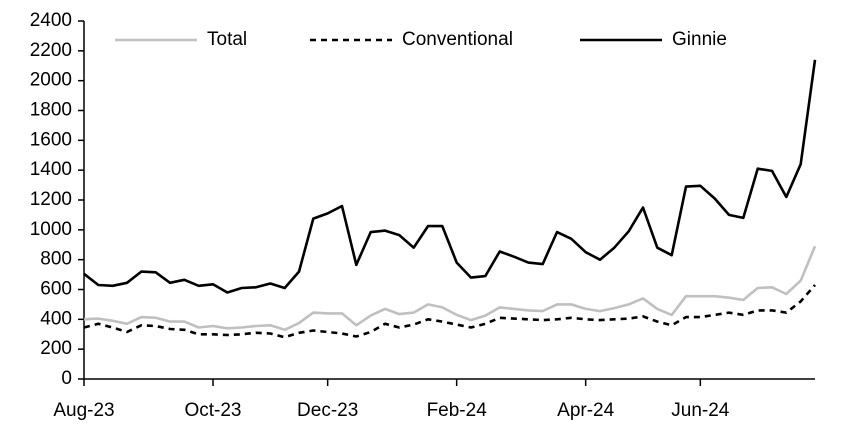 The width and height of the screenshot is (852, 429). Describe the element at coordinates (51, 80) in the screenshot. I see `y-tick-label: 2000` at that location.